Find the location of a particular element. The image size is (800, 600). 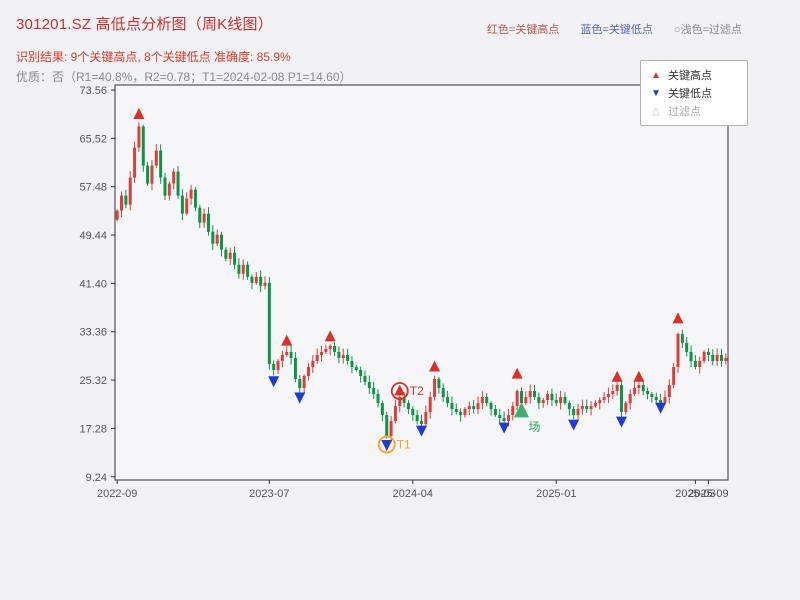

y-tick-label: 17.28 is located at coordinates (93, 429).